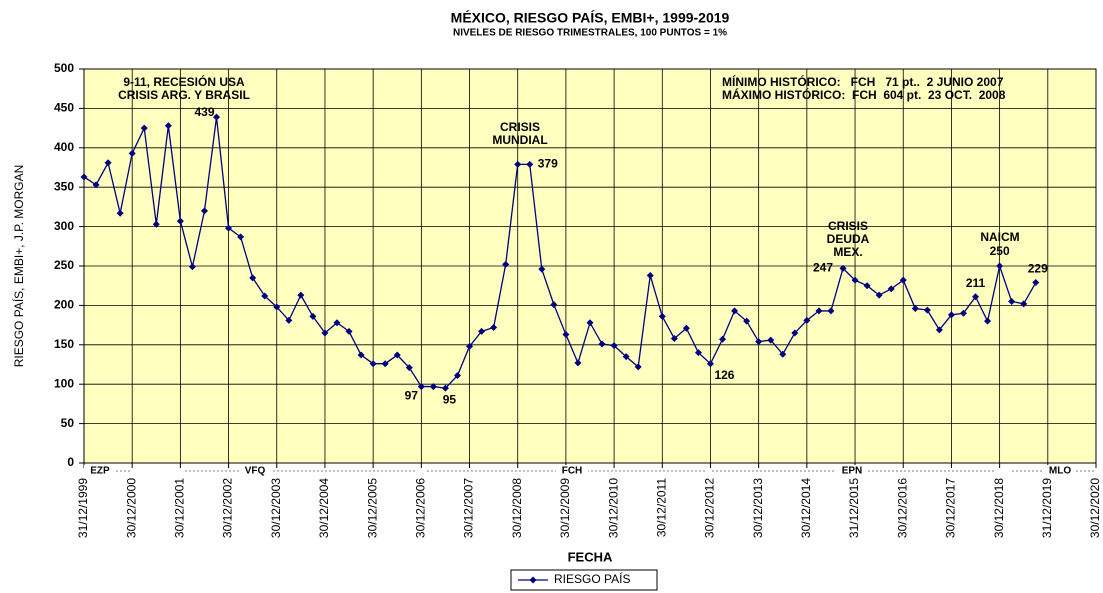 This screenshot has width=1103, height=593. Describe the element at coordinates (758, 508) in the screenshot. I see `x-tick-label: 30/12/2013` at that location.